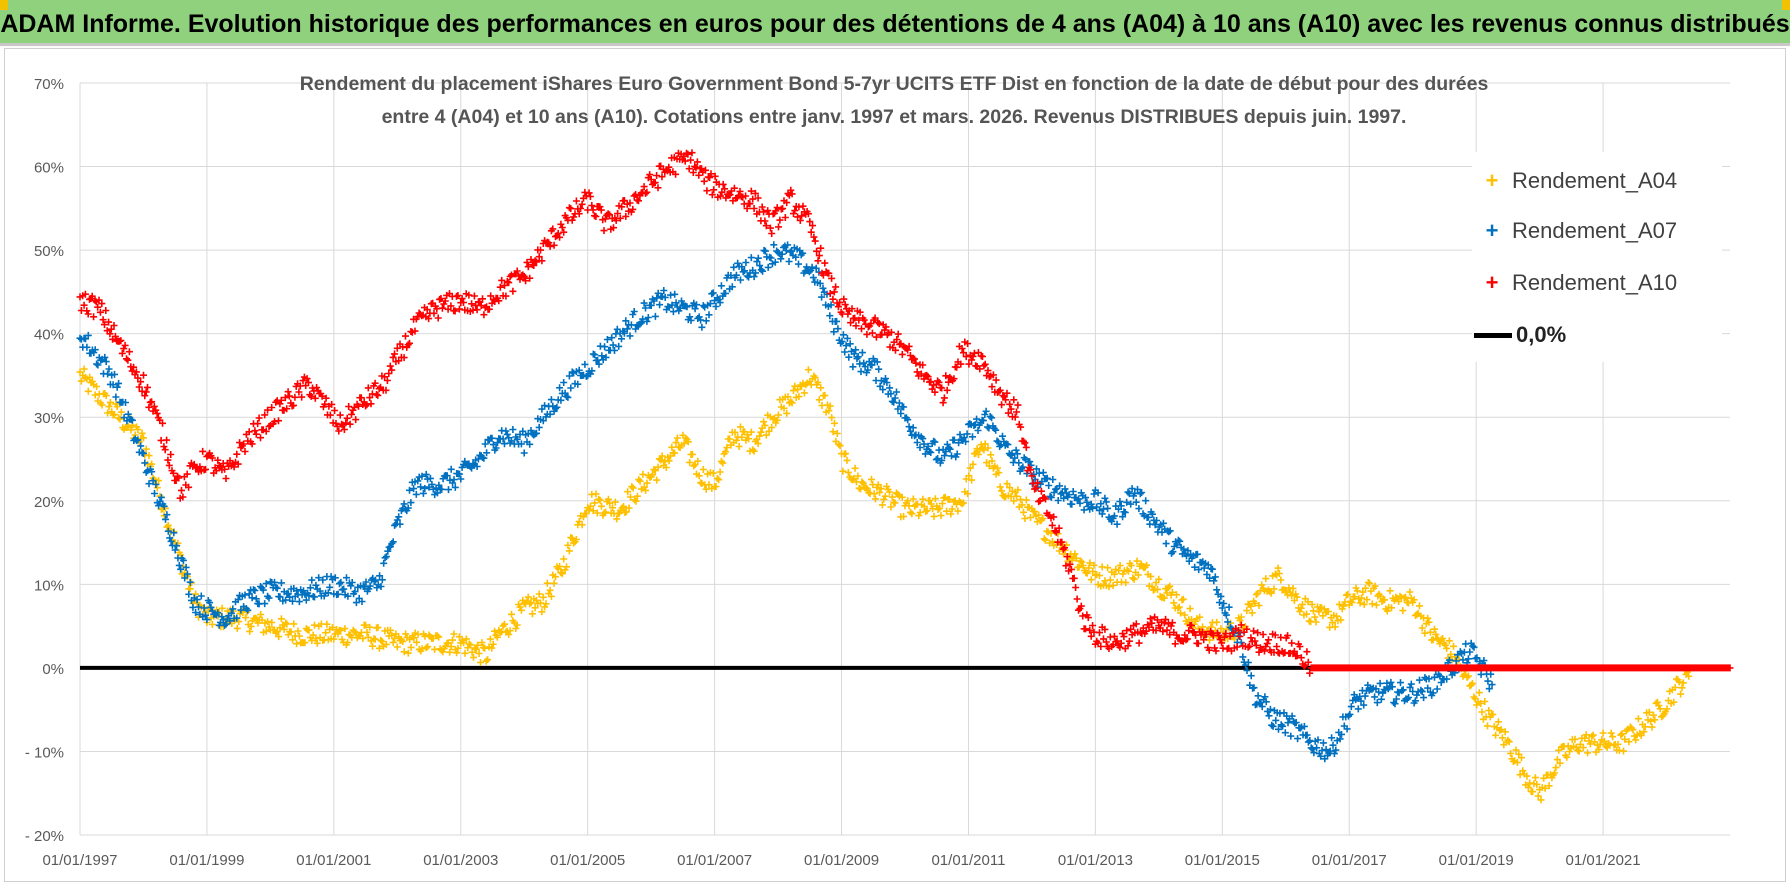  What do you see at coordinates (1786, 5) in the screenshot?
I see `banner-corner-right` at bounding box center [1786, 5].